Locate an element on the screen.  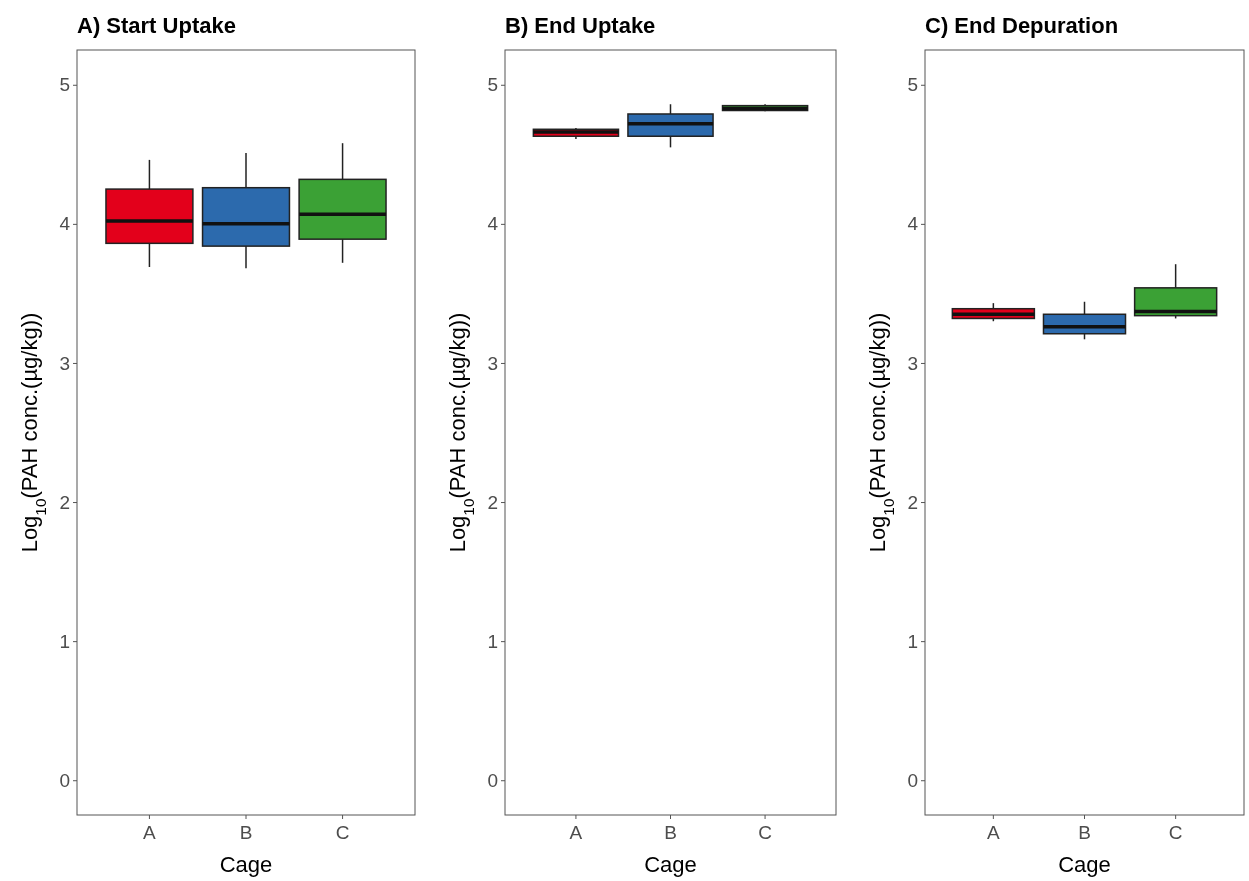
chart-title: C) End Depuration is located at coordinates (1022, 25).